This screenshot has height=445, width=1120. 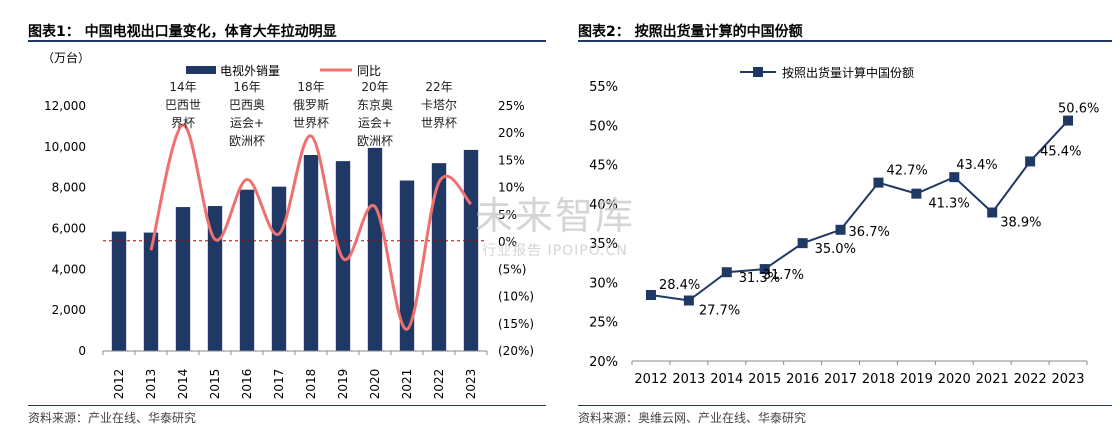 I want to click on bar-2018, so click(x=311, y=253).